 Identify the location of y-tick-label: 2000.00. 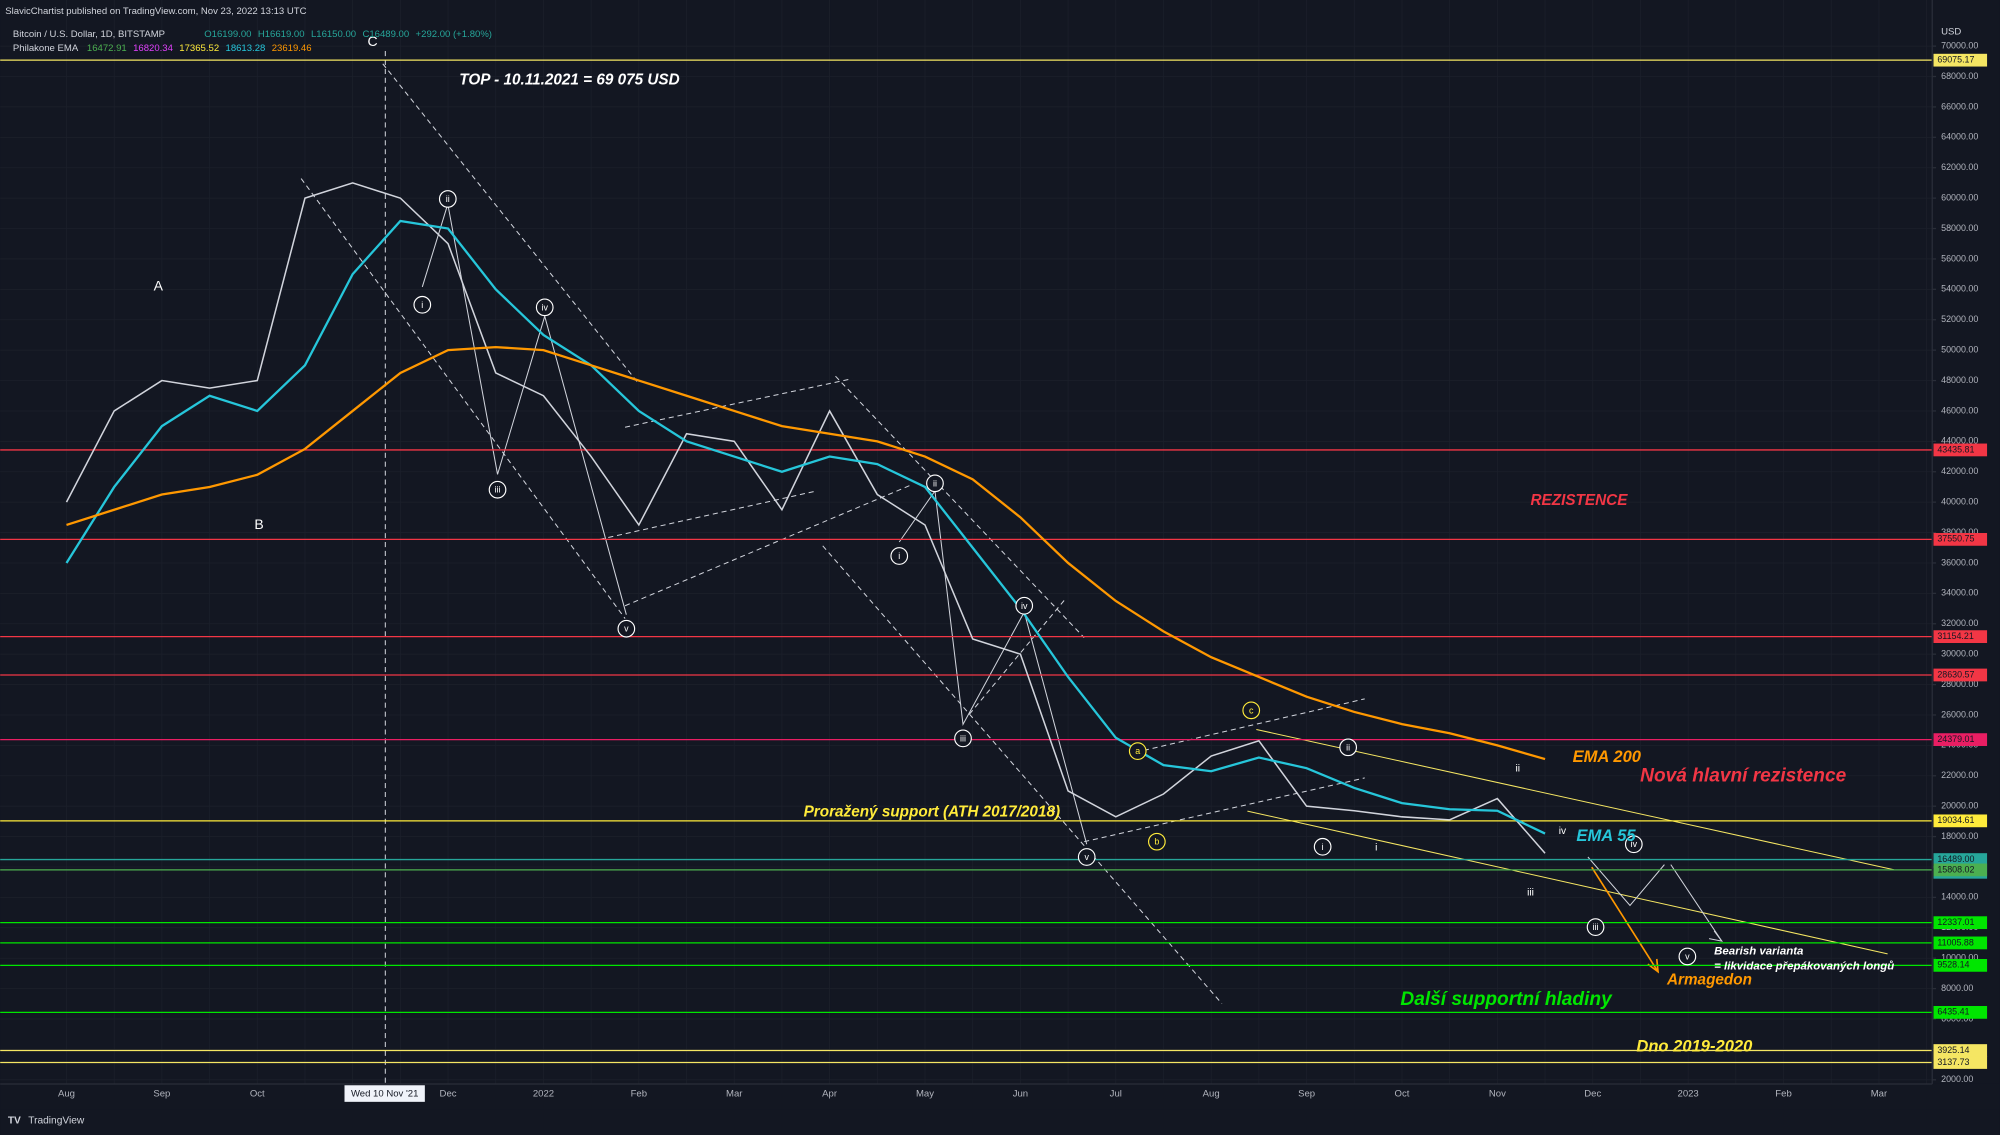
(1957, 1079).